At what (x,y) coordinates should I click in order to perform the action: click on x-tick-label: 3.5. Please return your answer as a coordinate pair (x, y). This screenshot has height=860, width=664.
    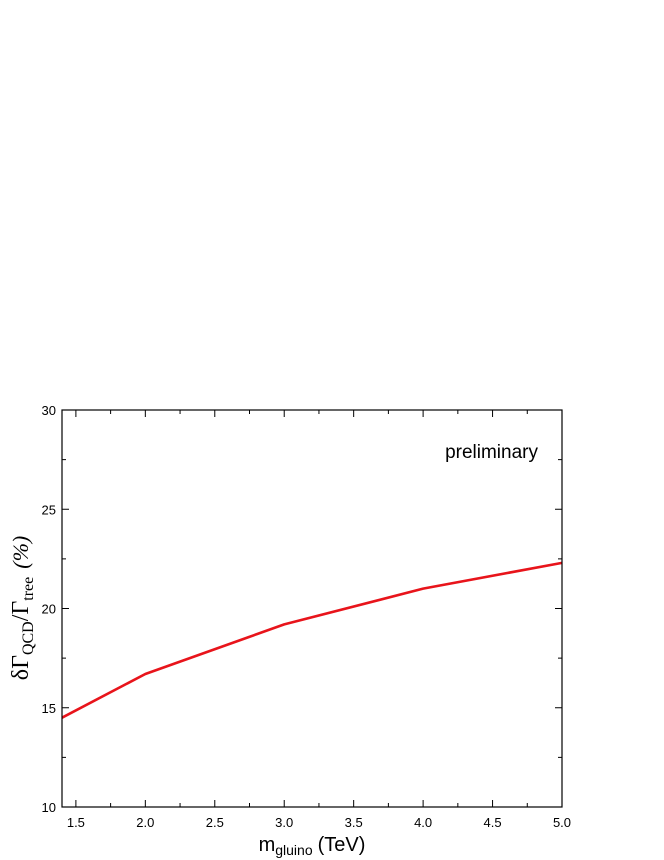
    Looking at the image, I should click on (354, 822).